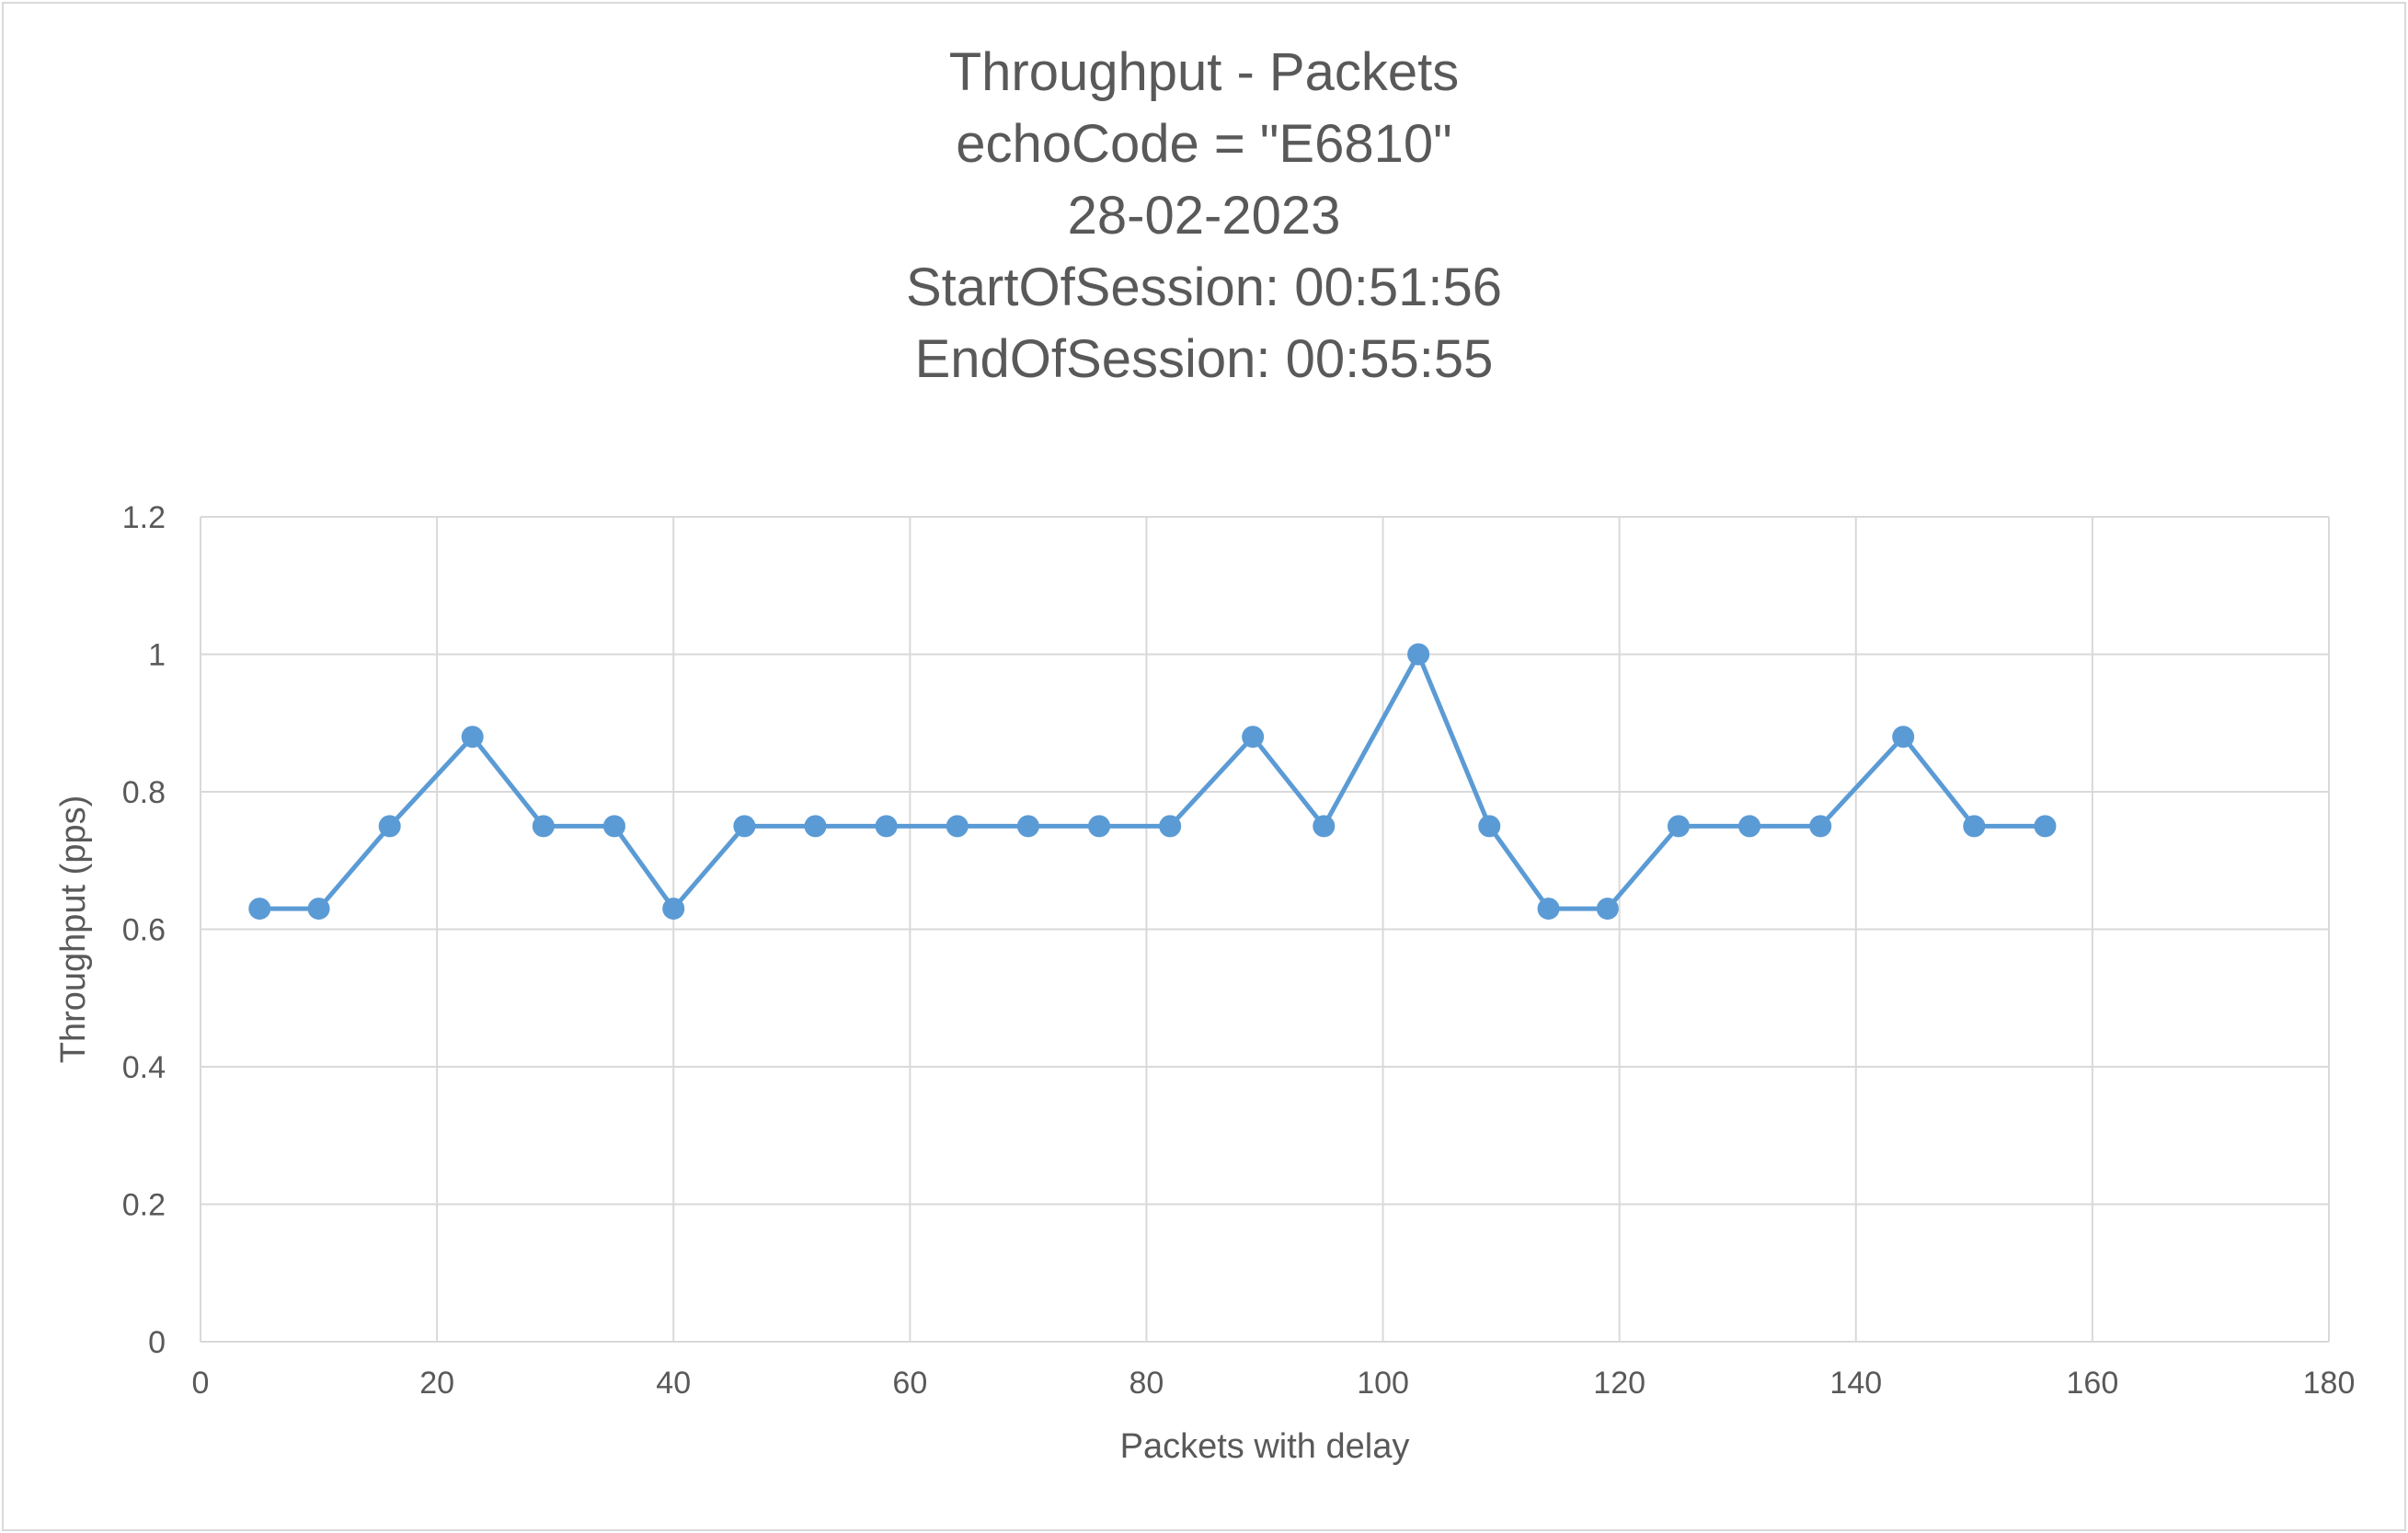 The height and width of the screenshot is (1533, 2408). I want to click on x-tick-label: 60, so click(909, 1383).